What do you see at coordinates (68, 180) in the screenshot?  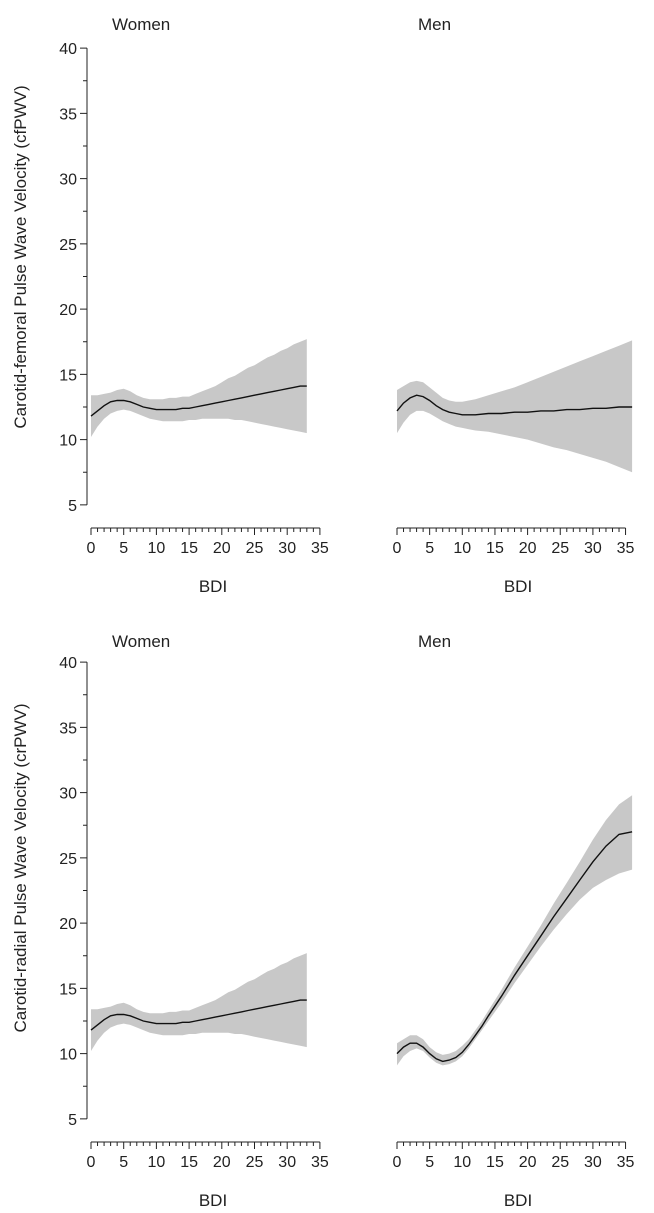 I see `y-tick-label-women-cfpwv: 30` at bounding box center [68, 180].